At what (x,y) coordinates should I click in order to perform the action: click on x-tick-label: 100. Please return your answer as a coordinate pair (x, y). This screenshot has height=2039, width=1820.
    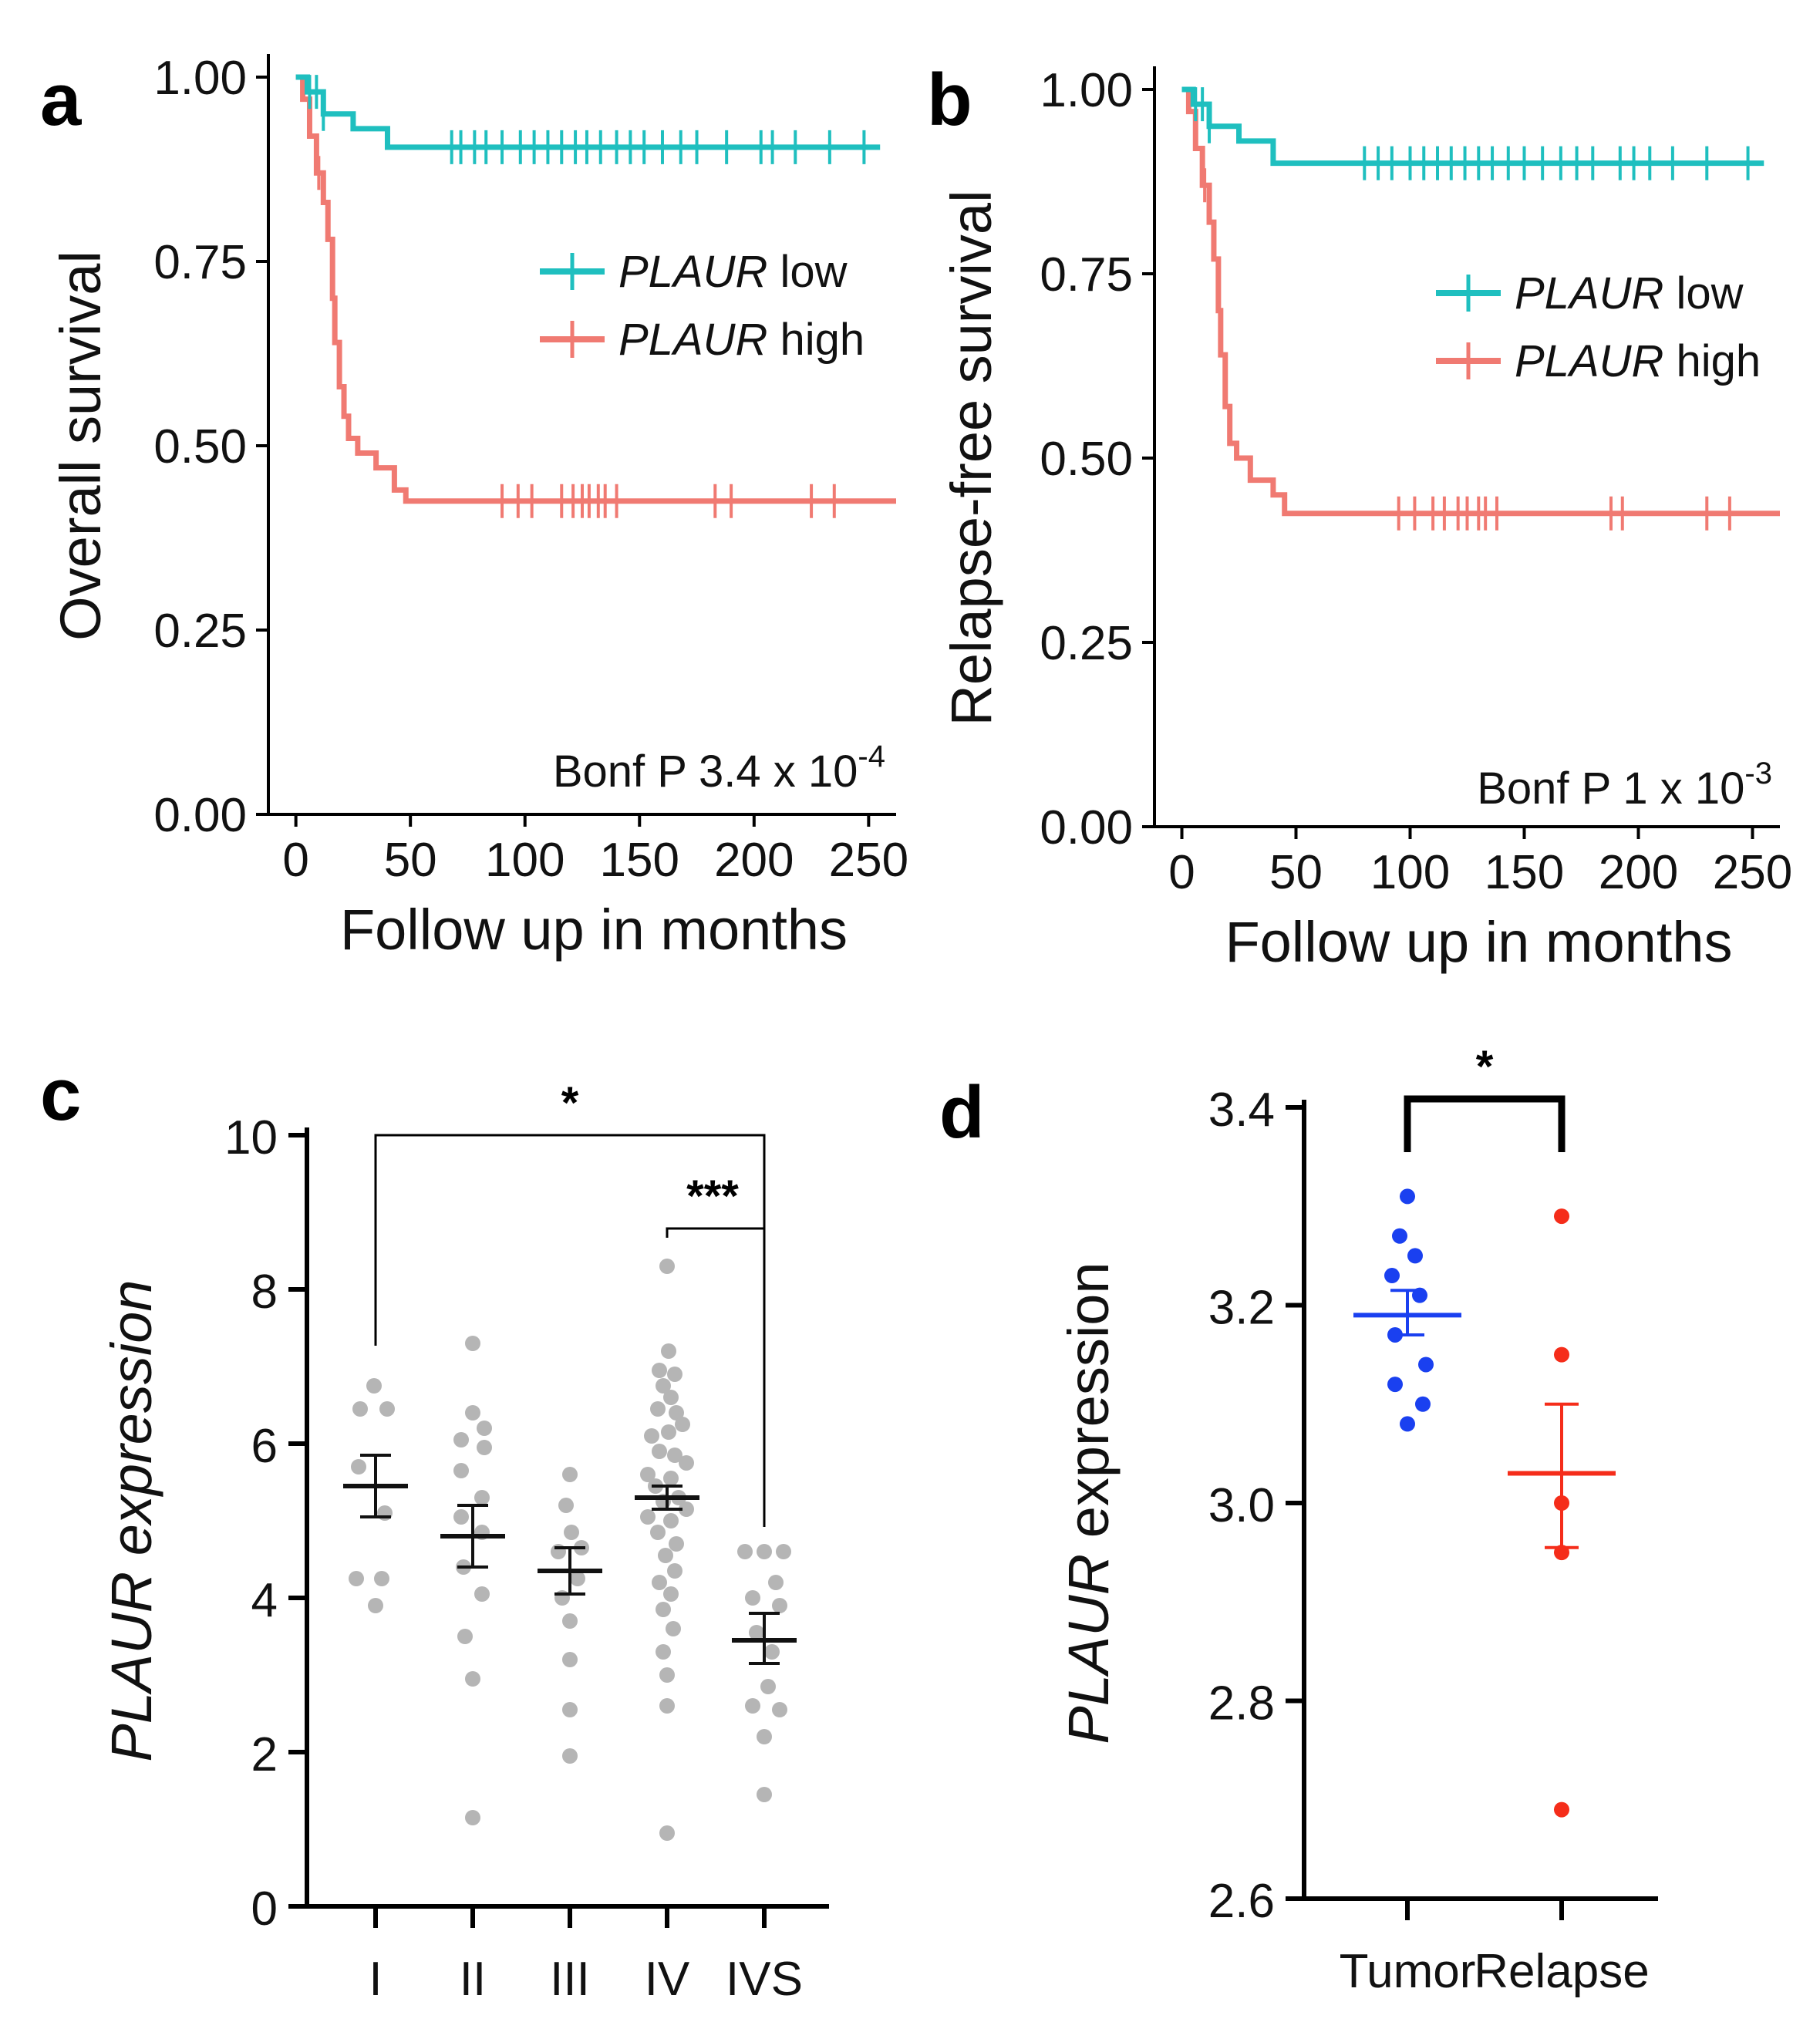
    Looking at the image, I should click on (525, 861).